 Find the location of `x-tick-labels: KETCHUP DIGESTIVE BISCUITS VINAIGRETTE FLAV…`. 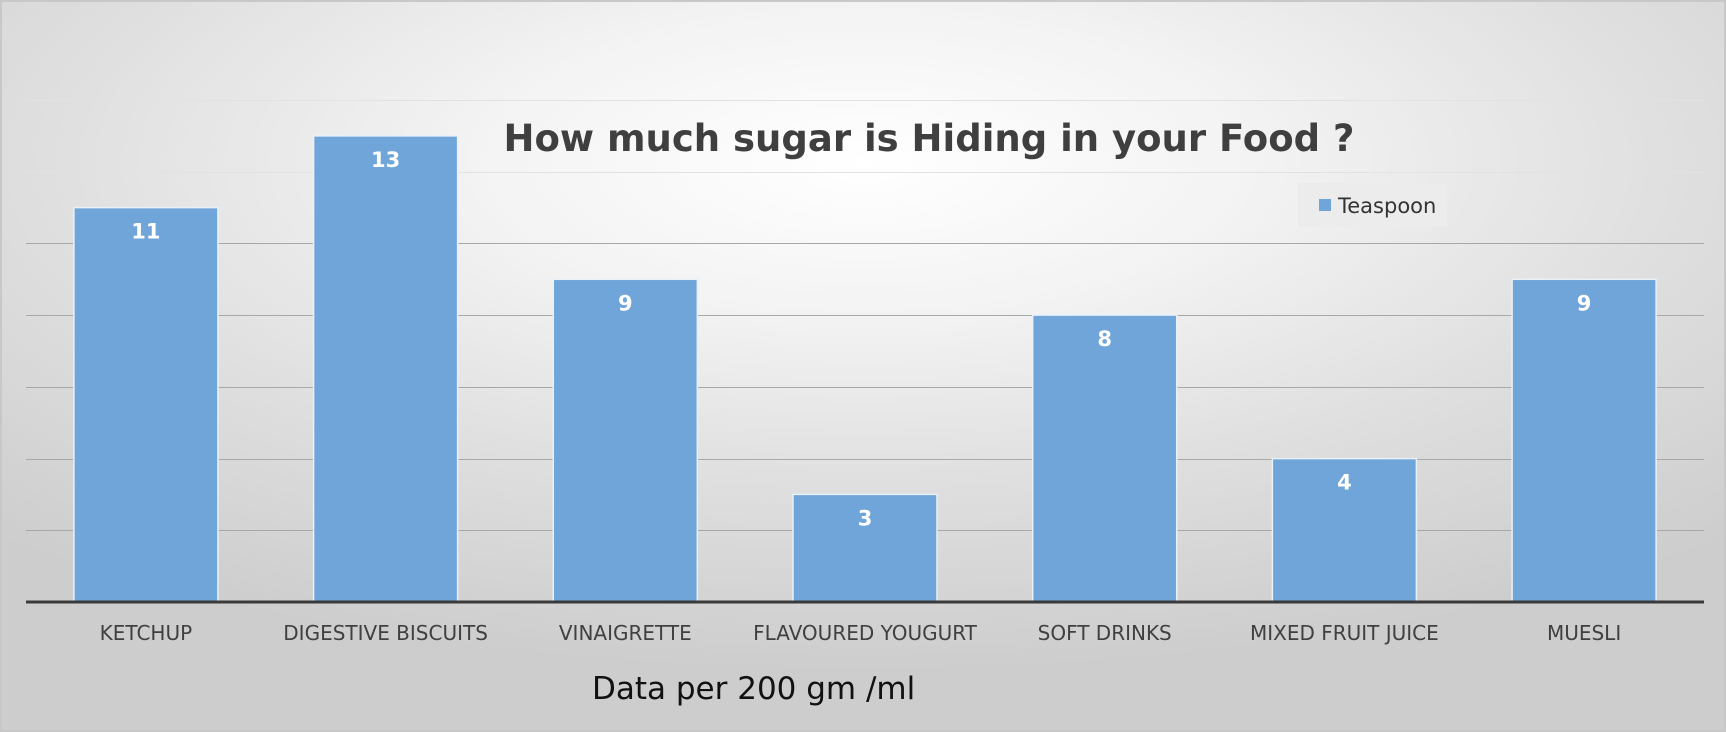

x-tick-labels: KETCHUP DIGESTIVE BISCUITS VINAIGRETTE FLAV… is located at coordinates (861, 633).